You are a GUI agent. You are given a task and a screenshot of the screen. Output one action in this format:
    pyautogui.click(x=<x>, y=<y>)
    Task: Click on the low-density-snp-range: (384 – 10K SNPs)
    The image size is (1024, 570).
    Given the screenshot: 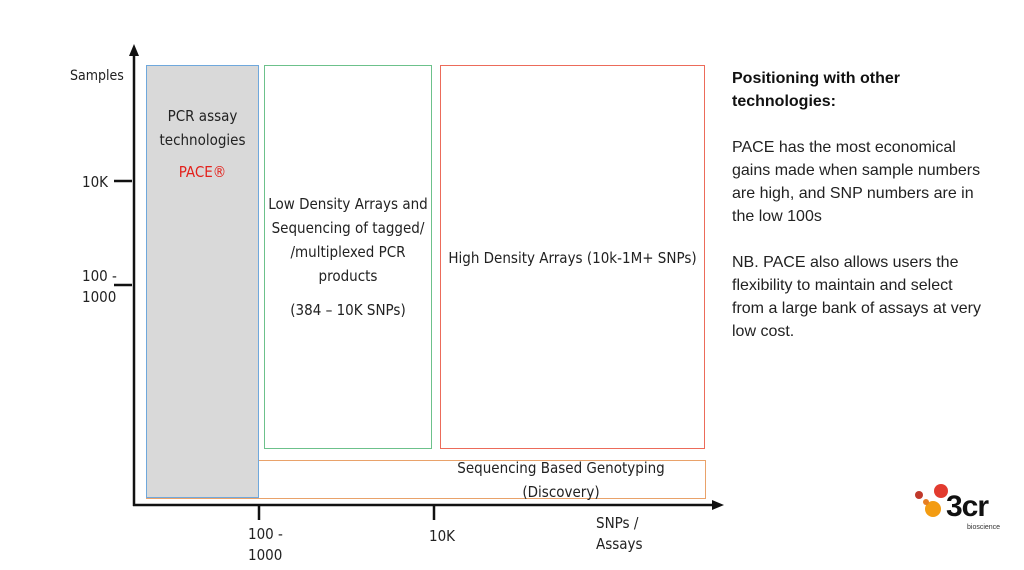 What is the action you would take?
    pyautogui.click(x=348, y=310)
    